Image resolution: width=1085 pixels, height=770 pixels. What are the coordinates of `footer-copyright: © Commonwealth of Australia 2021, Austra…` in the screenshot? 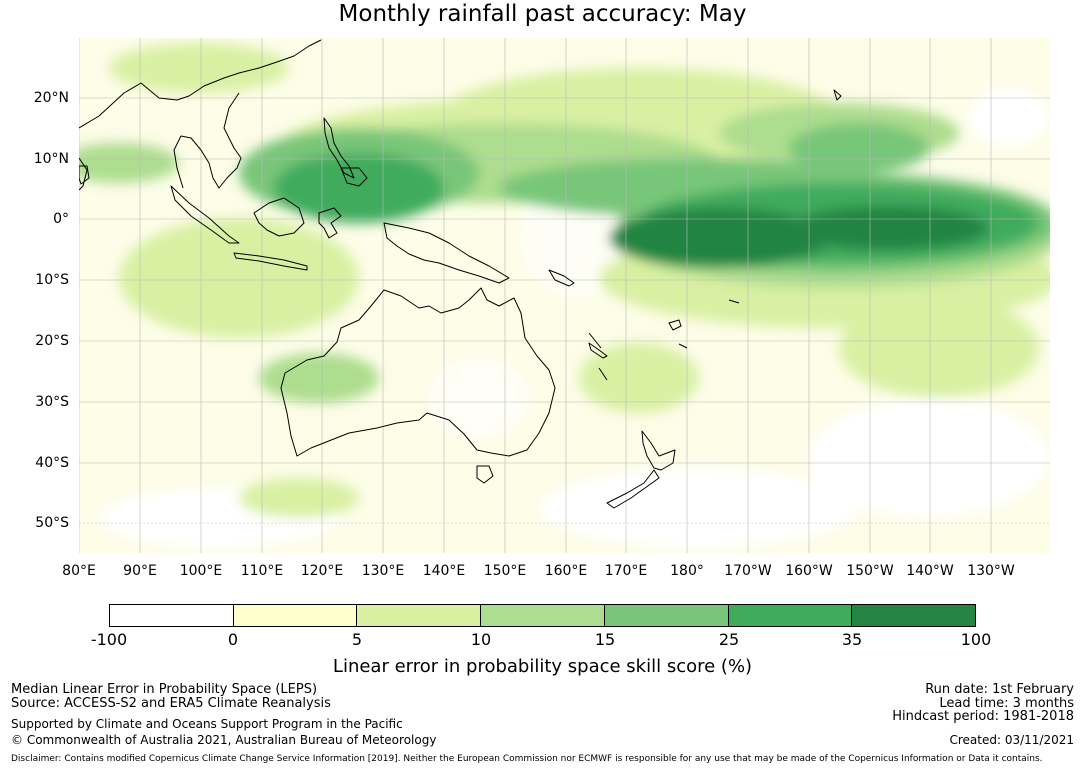 It's located at (224, 740).